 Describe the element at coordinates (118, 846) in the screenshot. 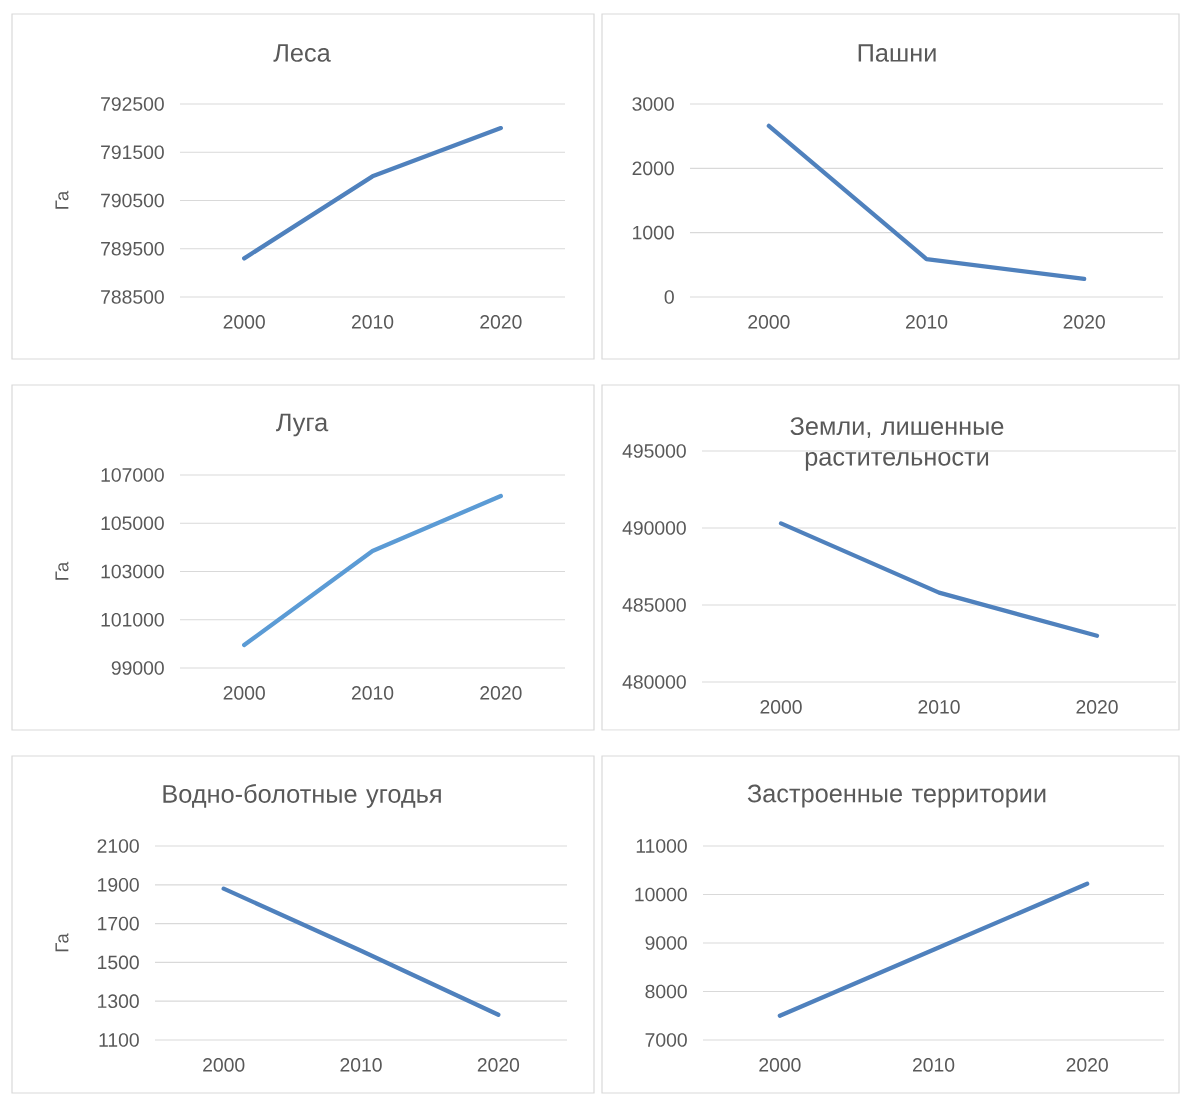

I see `y-tick-label: 2100` at that location.